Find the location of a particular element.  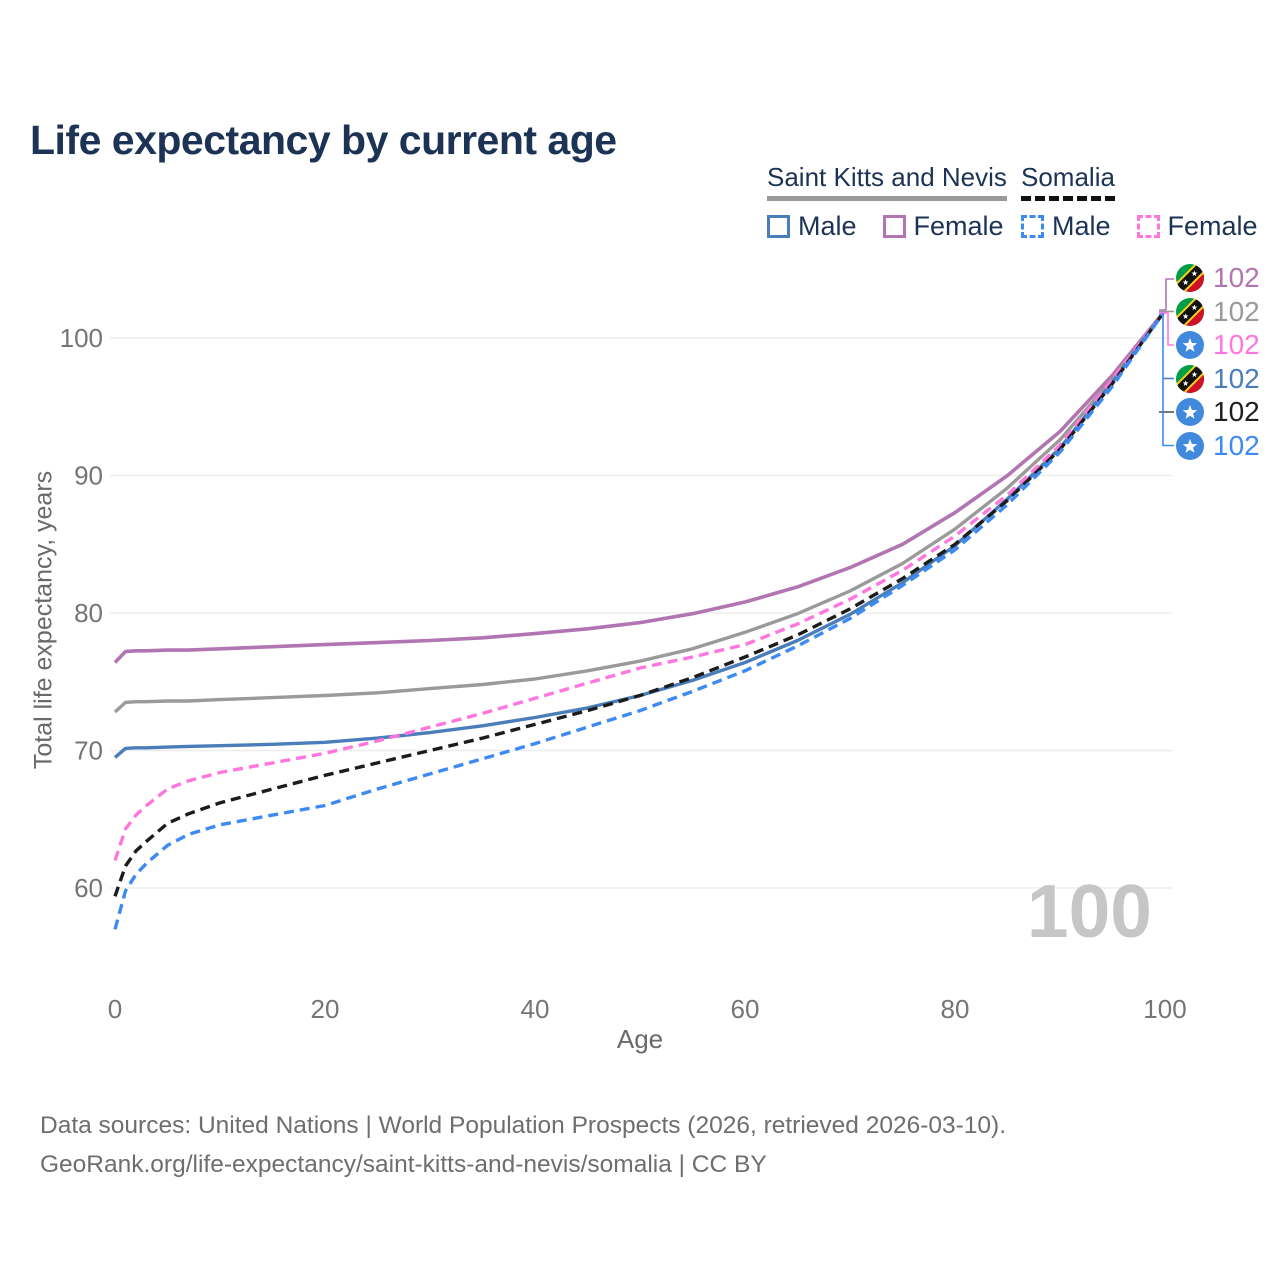

y-axis-title: Total life expectancy, years is located at coordinates (43, 620).